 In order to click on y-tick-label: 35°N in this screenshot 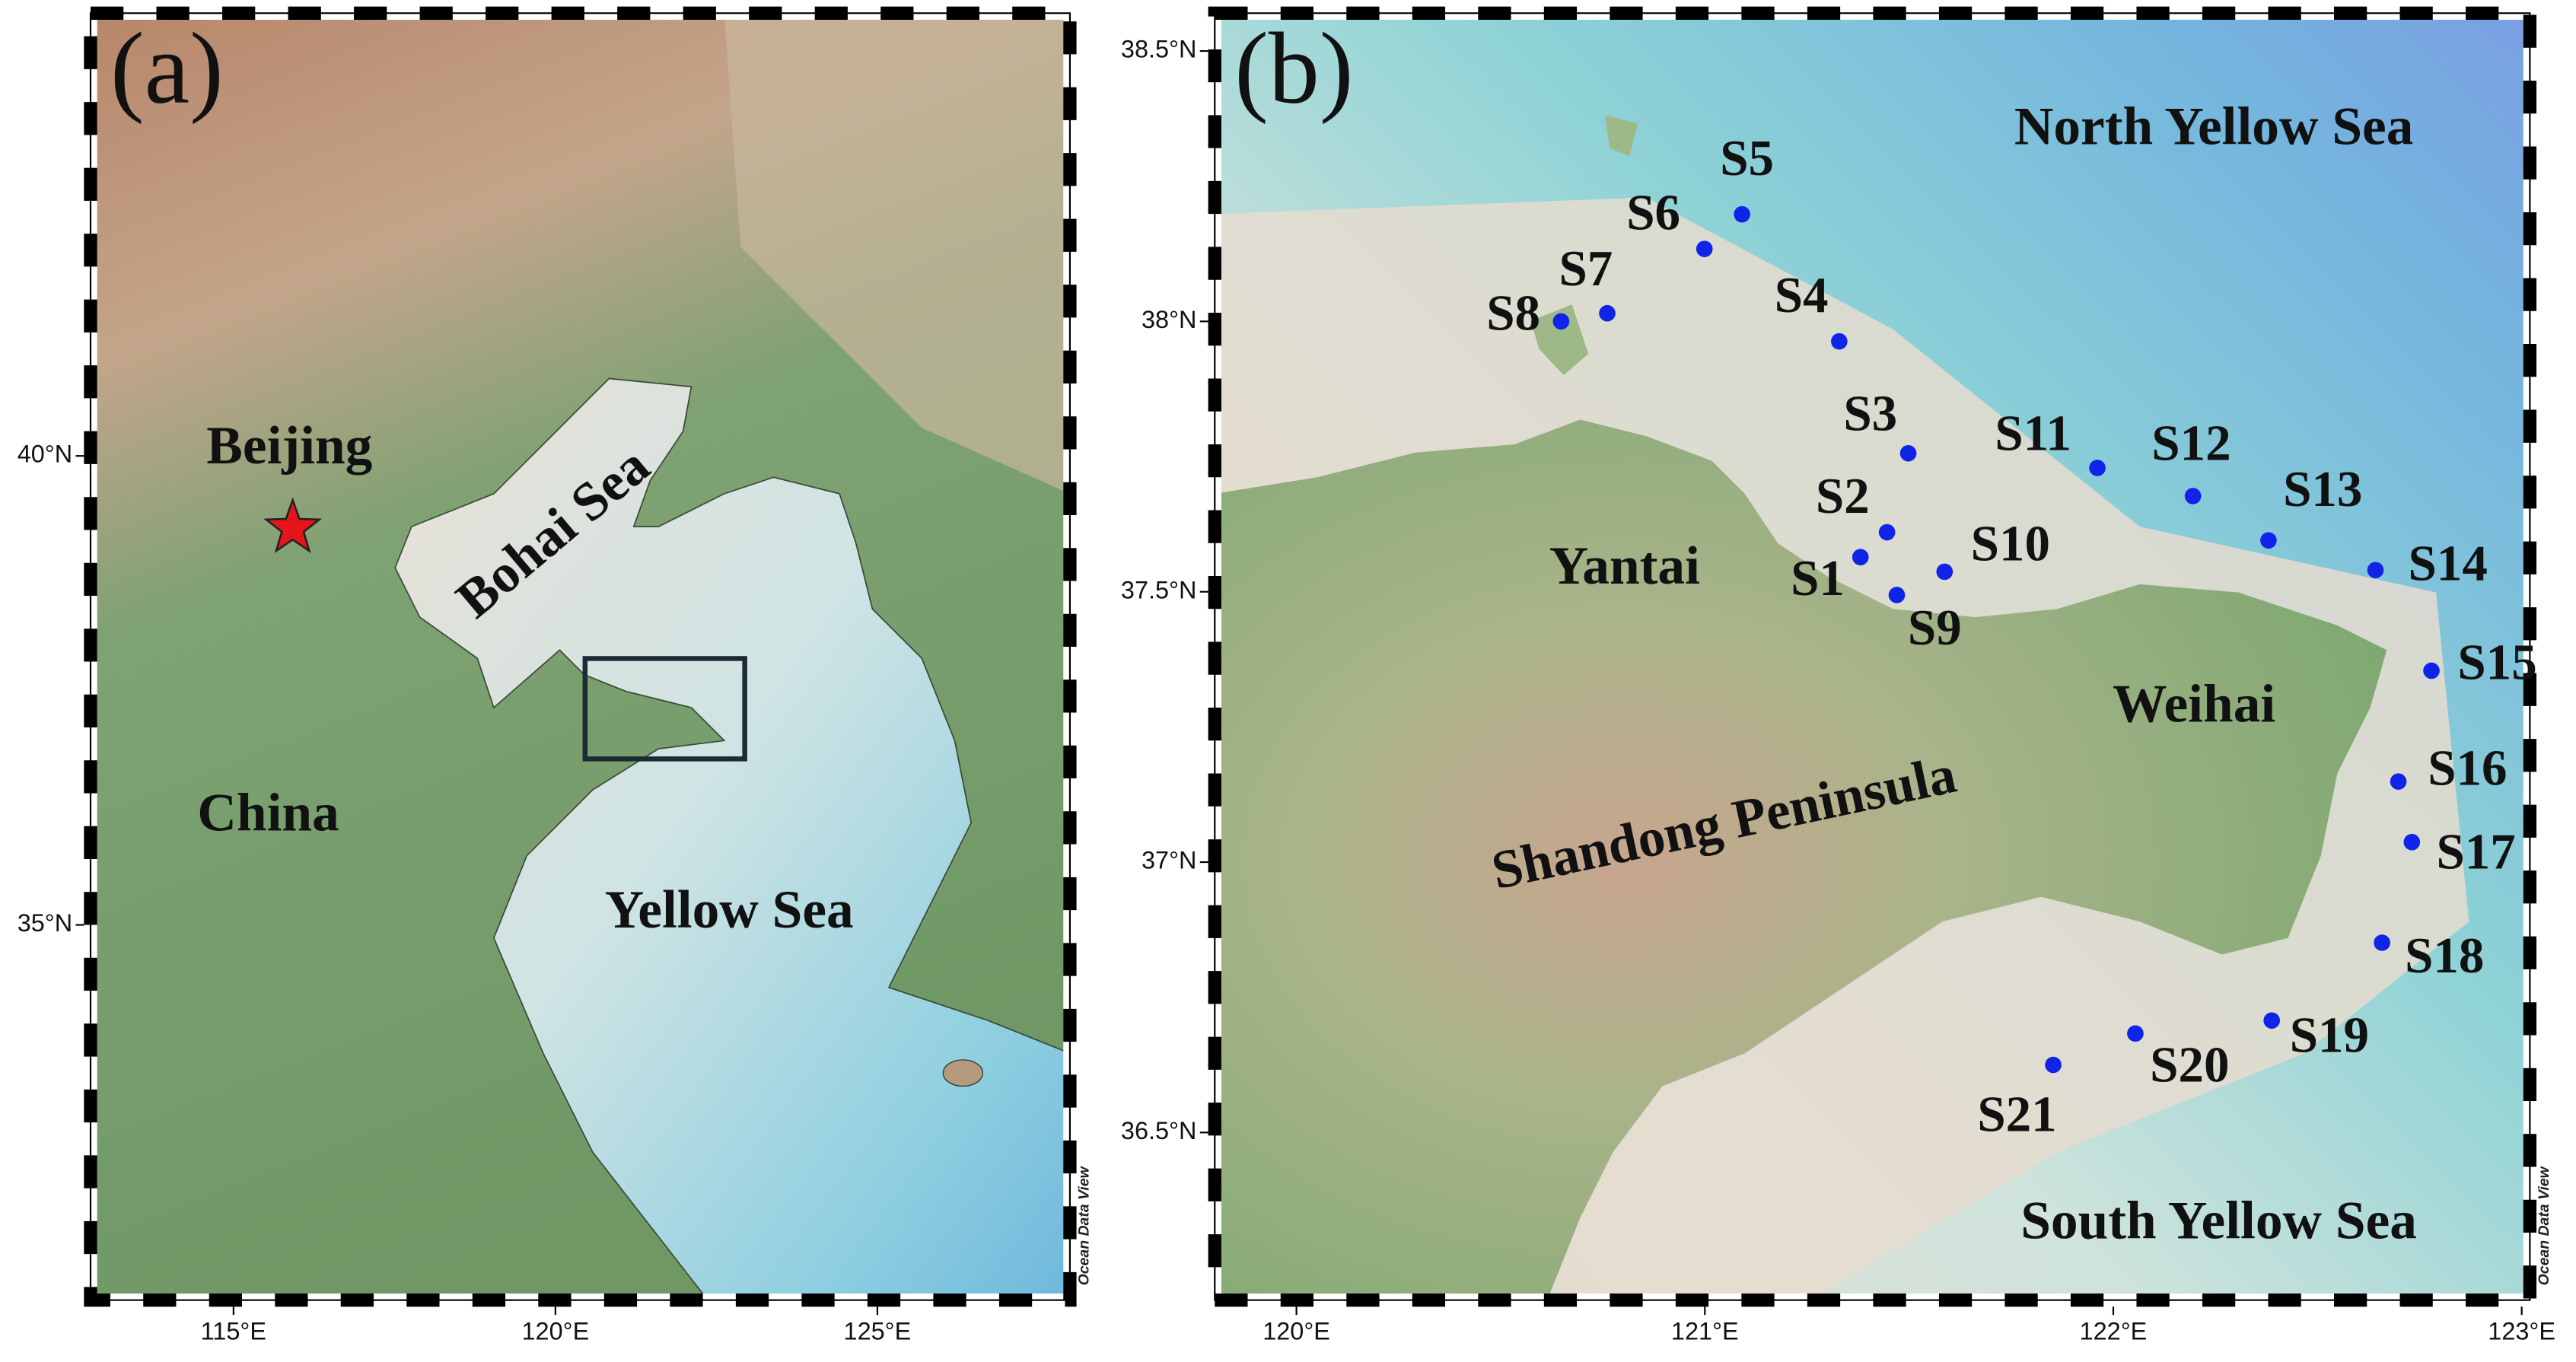, I will do `click(45, 923)`.